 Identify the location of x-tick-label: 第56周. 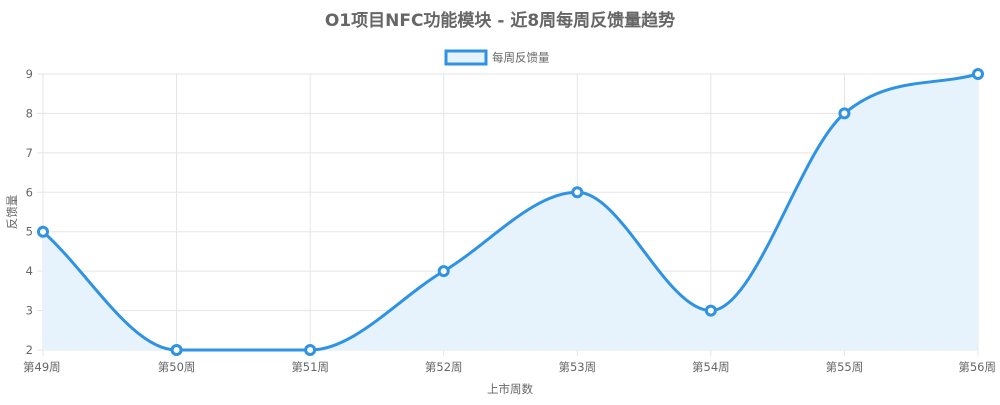
(977, 367).